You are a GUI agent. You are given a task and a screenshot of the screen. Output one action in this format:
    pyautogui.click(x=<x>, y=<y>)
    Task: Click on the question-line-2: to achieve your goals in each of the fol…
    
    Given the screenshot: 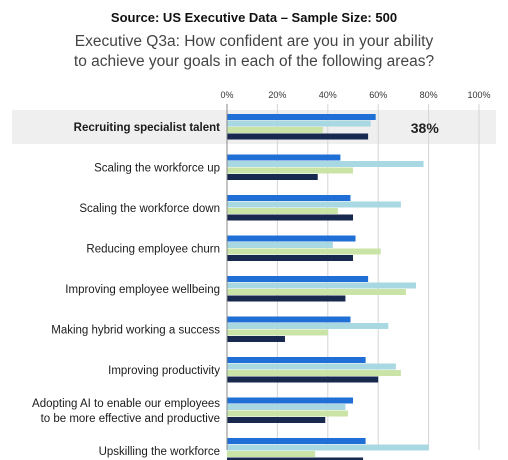 What is the action you would take?
    pyautogui.click(x=254, y=61)
    